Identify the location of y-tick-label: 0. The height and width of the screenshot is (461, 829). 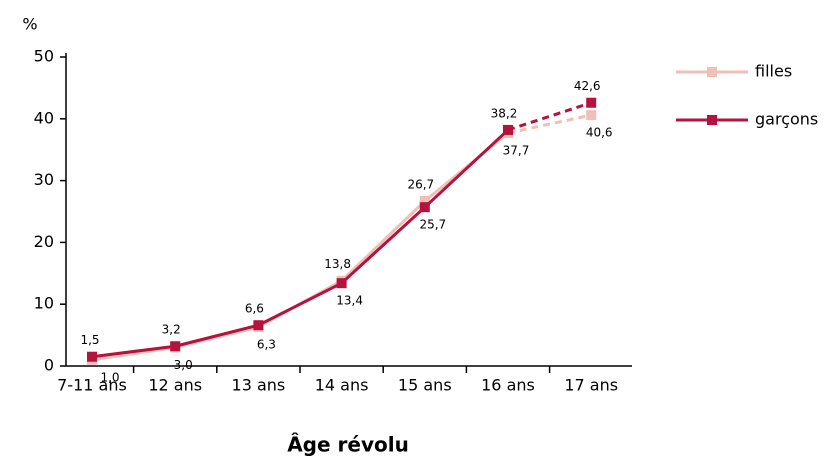
(49, 365).